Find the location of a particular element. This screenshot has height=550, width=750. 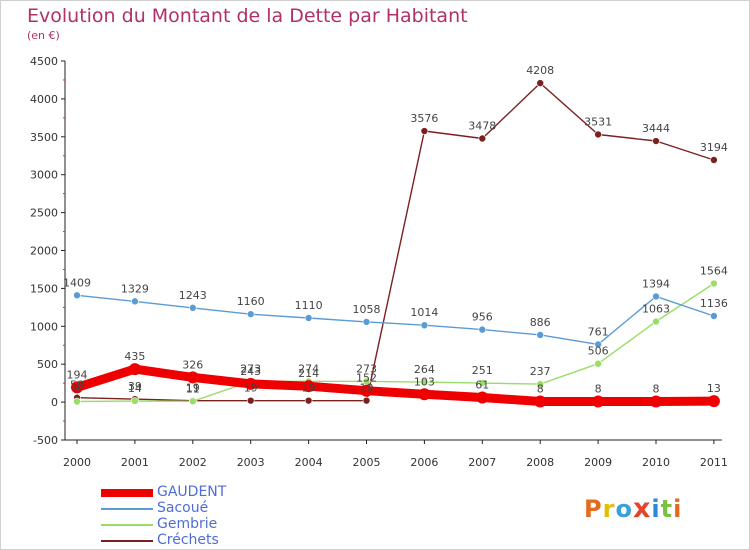

data-label: 152 is located at coordinates (366, 378).